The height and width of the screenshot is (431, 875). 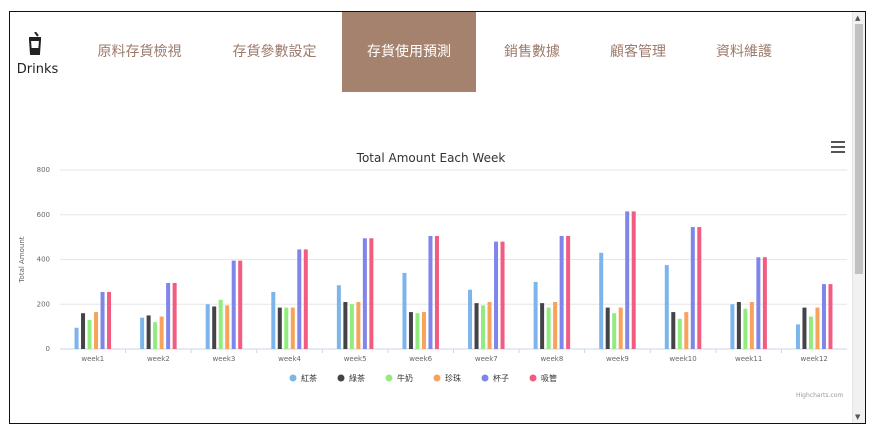 I want to click on x-tick-label-week4: week4, so click(x=289, y=359).